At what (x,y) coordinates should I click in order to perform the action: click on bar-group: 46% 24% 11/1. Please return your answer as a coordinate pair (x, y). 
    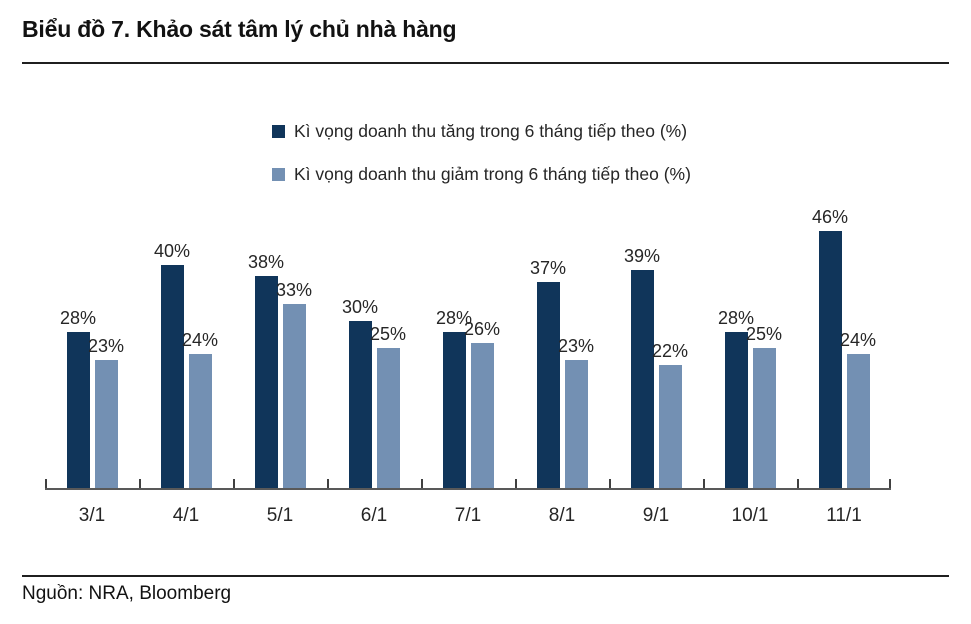
    Looking at the image, I should click on (844, 366).